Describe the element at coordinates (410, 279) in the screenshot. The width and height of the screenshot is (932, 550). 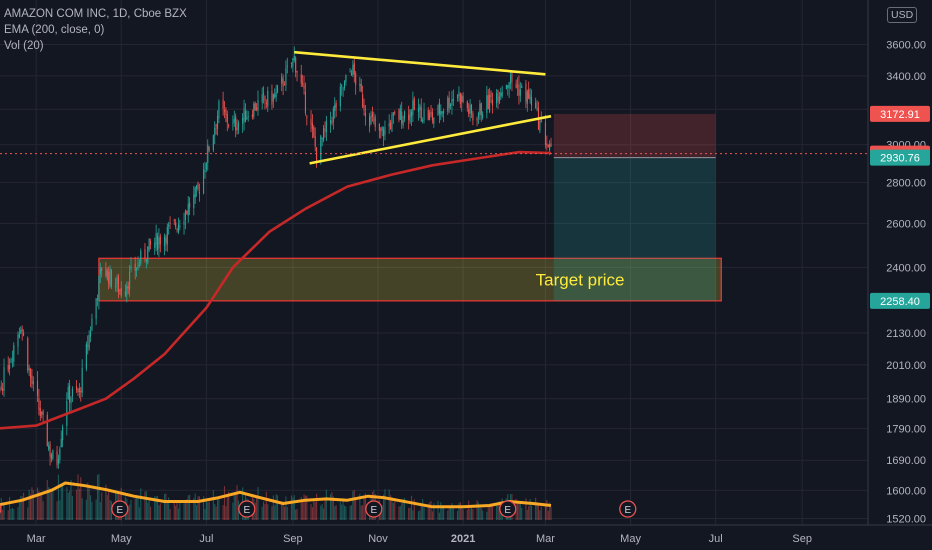
I see `target-zone-box` at that location.